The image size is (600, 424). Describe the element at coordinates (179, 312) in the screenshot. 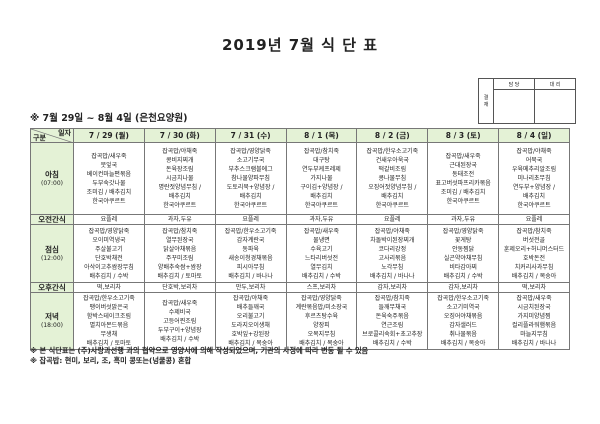

I see `menu-item: 수제비국` at that location.